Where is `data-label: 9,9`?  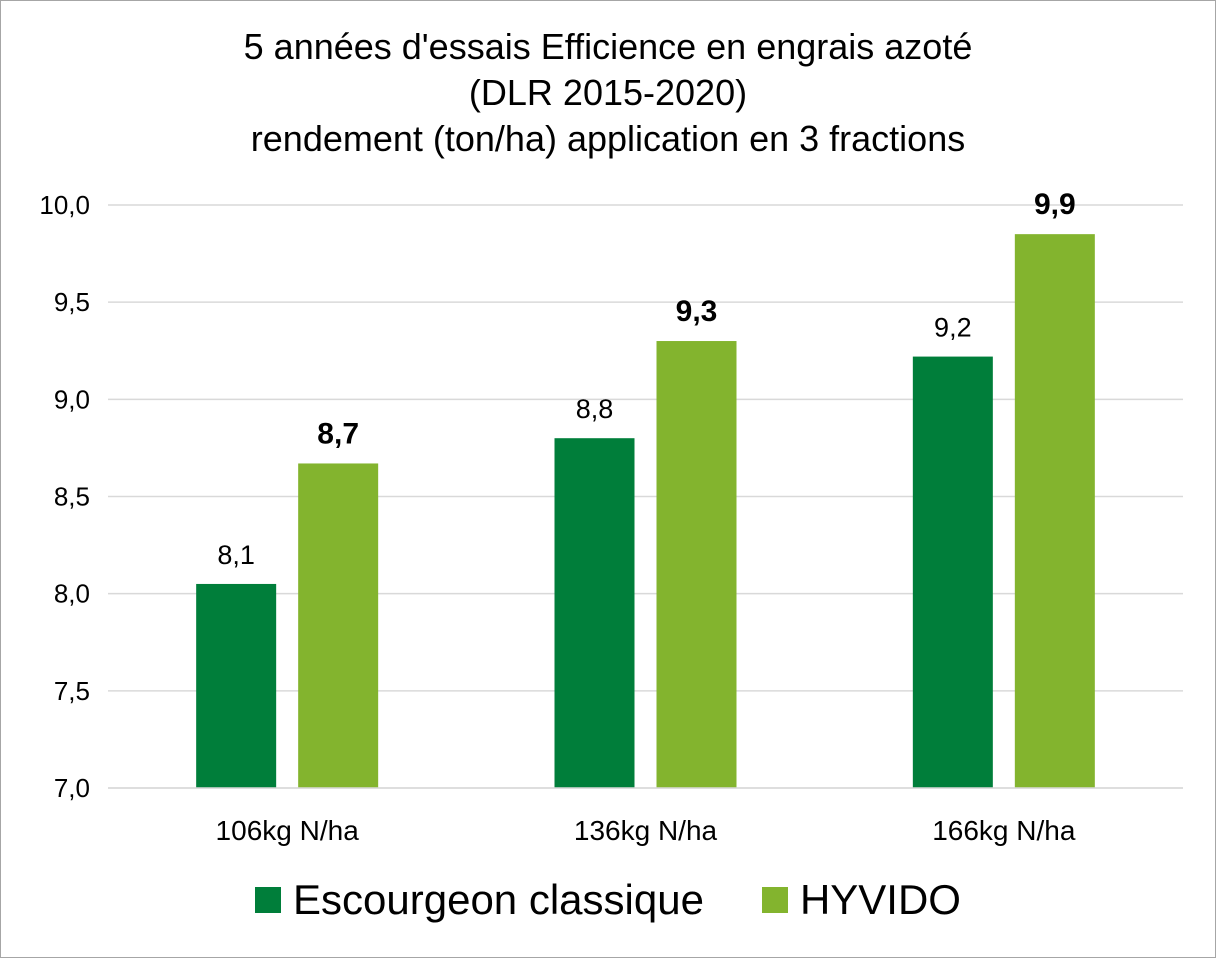 data-label: 9,9 is located at coordinates (1055, 204).